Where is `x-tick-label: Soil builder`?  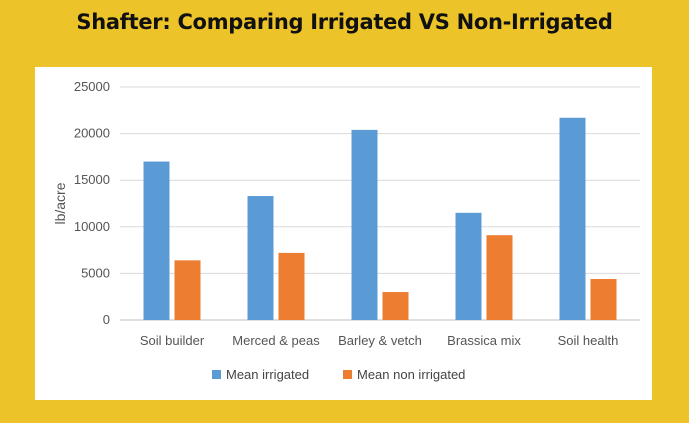
x-tick-label: Soil builder is located at coordinates (172, 340).